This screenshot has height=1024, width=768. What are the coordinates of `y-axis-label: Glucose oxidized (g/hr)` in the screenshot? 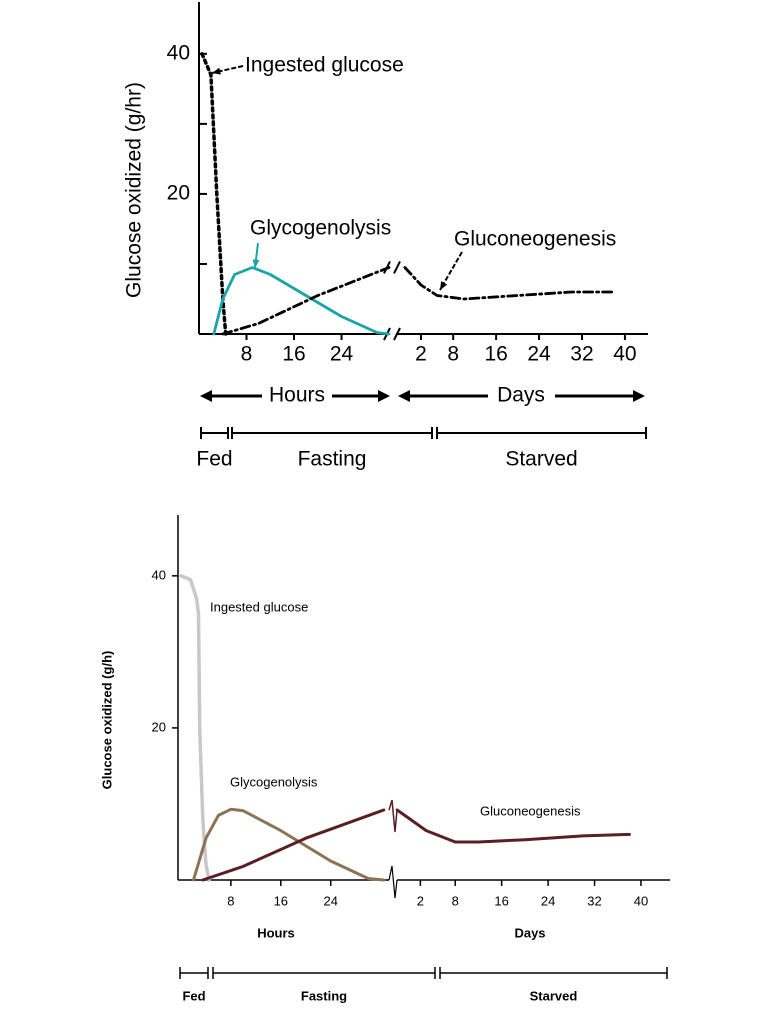 It's located at (134, 190).